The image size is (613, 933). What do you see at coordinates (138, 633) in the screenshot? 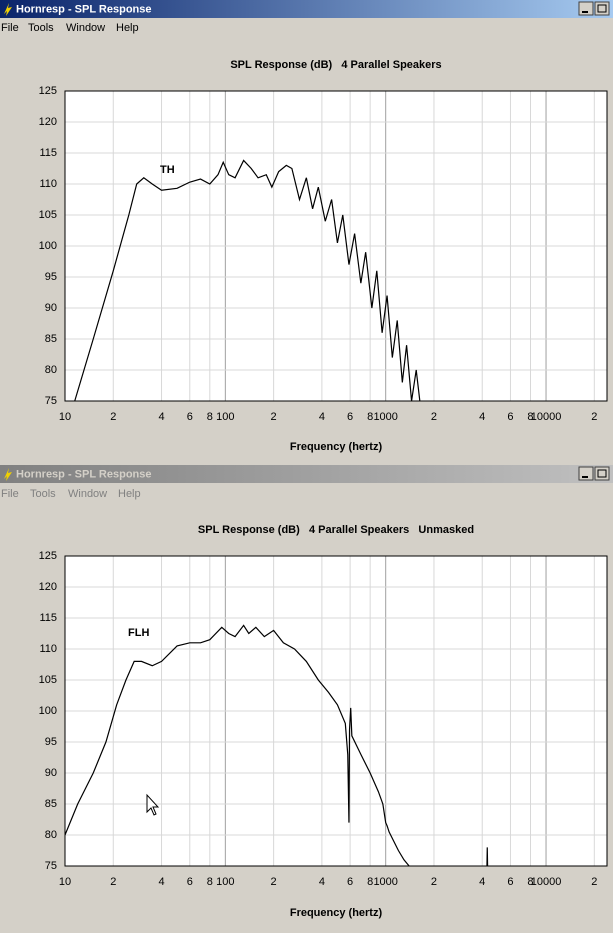
I see `annotation: FLH` at bounding box center [138, 633].